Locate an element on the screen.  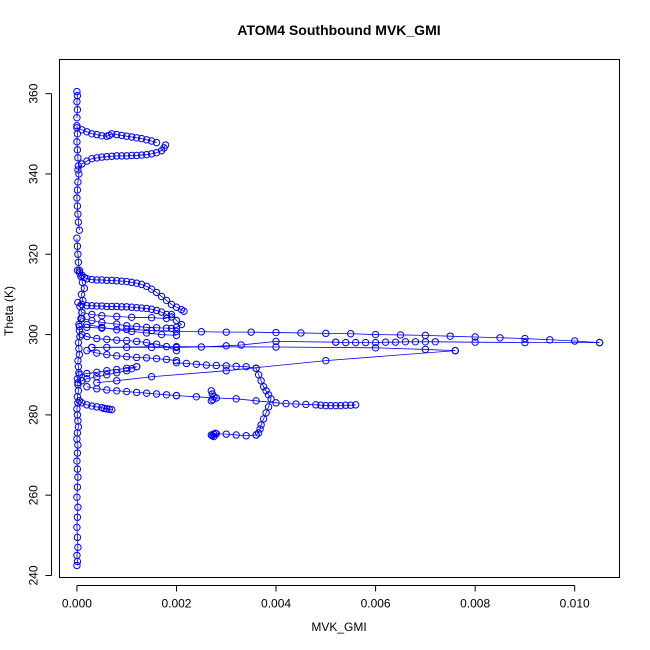
y-tick-label: 300 is located at coordinates (34, 334).